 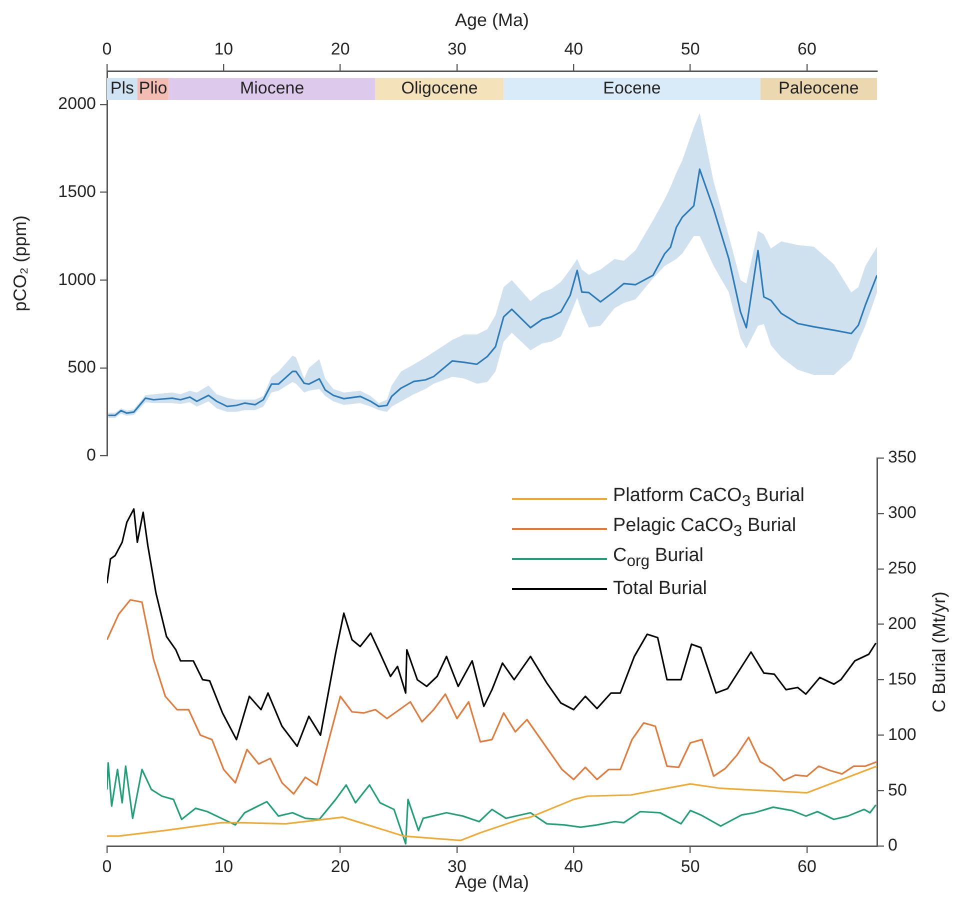 What do you see at coordinates (77, 279) in the screenshot?
I see `y-tick-label: 1000` at bounding box center [77, 279].